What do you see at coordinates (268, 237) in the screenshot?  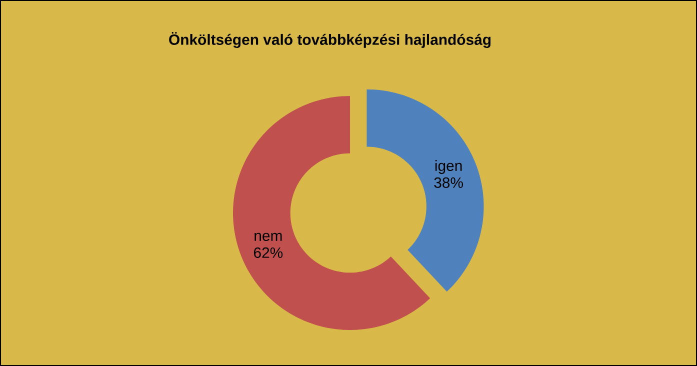 I see `slice-label: nem` at bounding box center [268, 237].